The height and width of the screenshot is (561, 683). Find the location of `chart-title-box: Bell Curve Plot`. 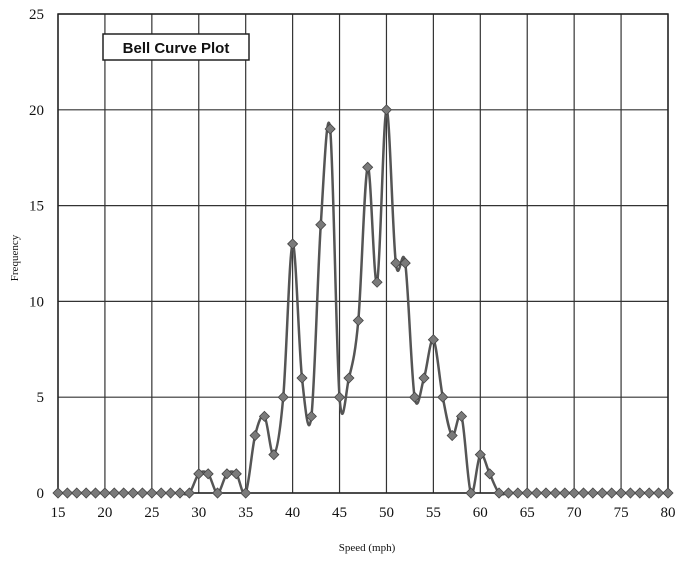

chart-title-box: Bell Curve Plot is located at coordinates (176, 47).